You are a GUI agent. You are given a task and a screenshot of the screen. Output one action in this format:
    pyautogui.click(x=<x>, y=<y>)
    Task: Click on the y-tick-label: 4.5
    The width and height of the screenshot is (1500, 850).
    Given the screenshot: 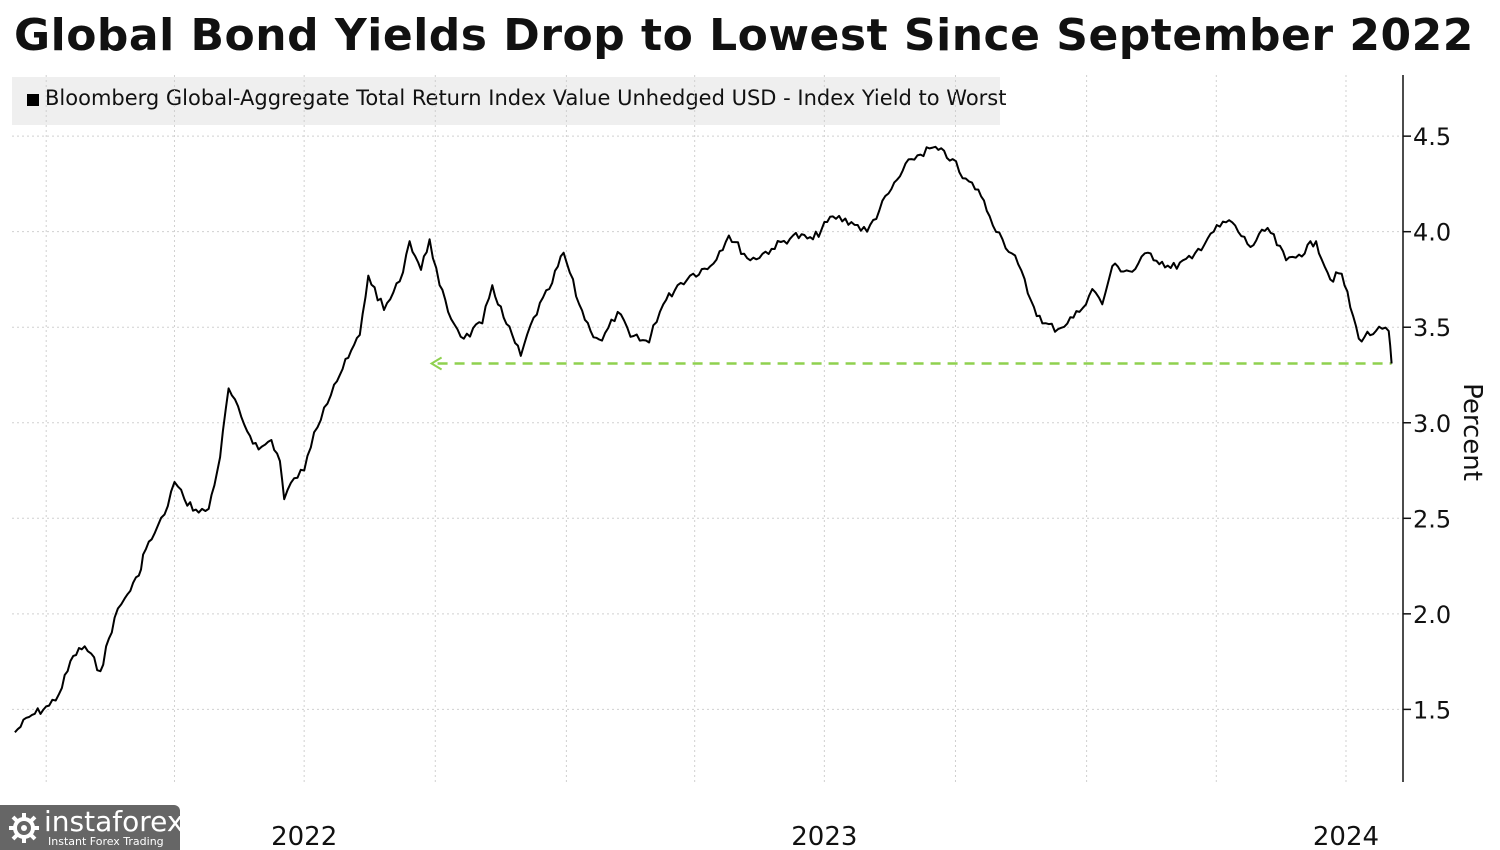 What is the action you would take?
    pyautogui.click(x=1432, y=137)
    